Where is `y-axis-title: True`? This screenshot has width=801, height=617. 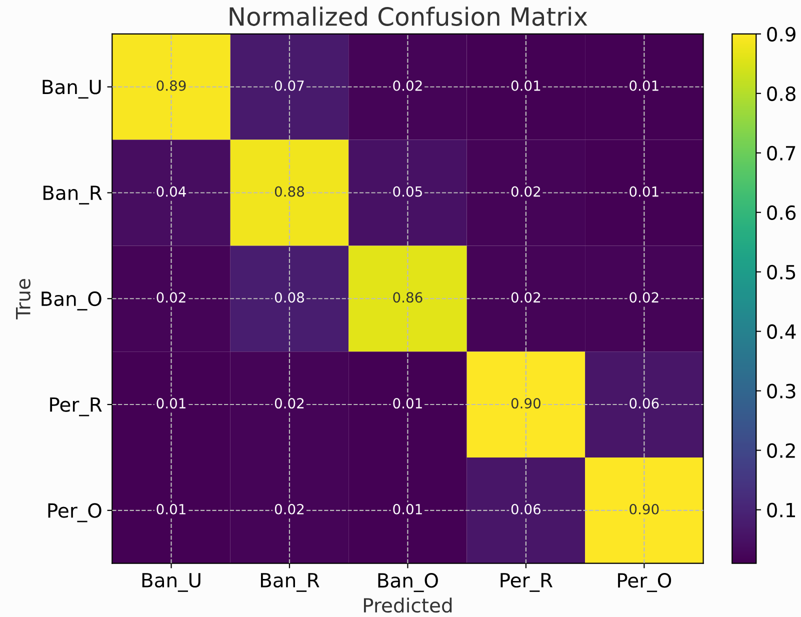
y-axis-title: True is located at coordinates (23, 299).